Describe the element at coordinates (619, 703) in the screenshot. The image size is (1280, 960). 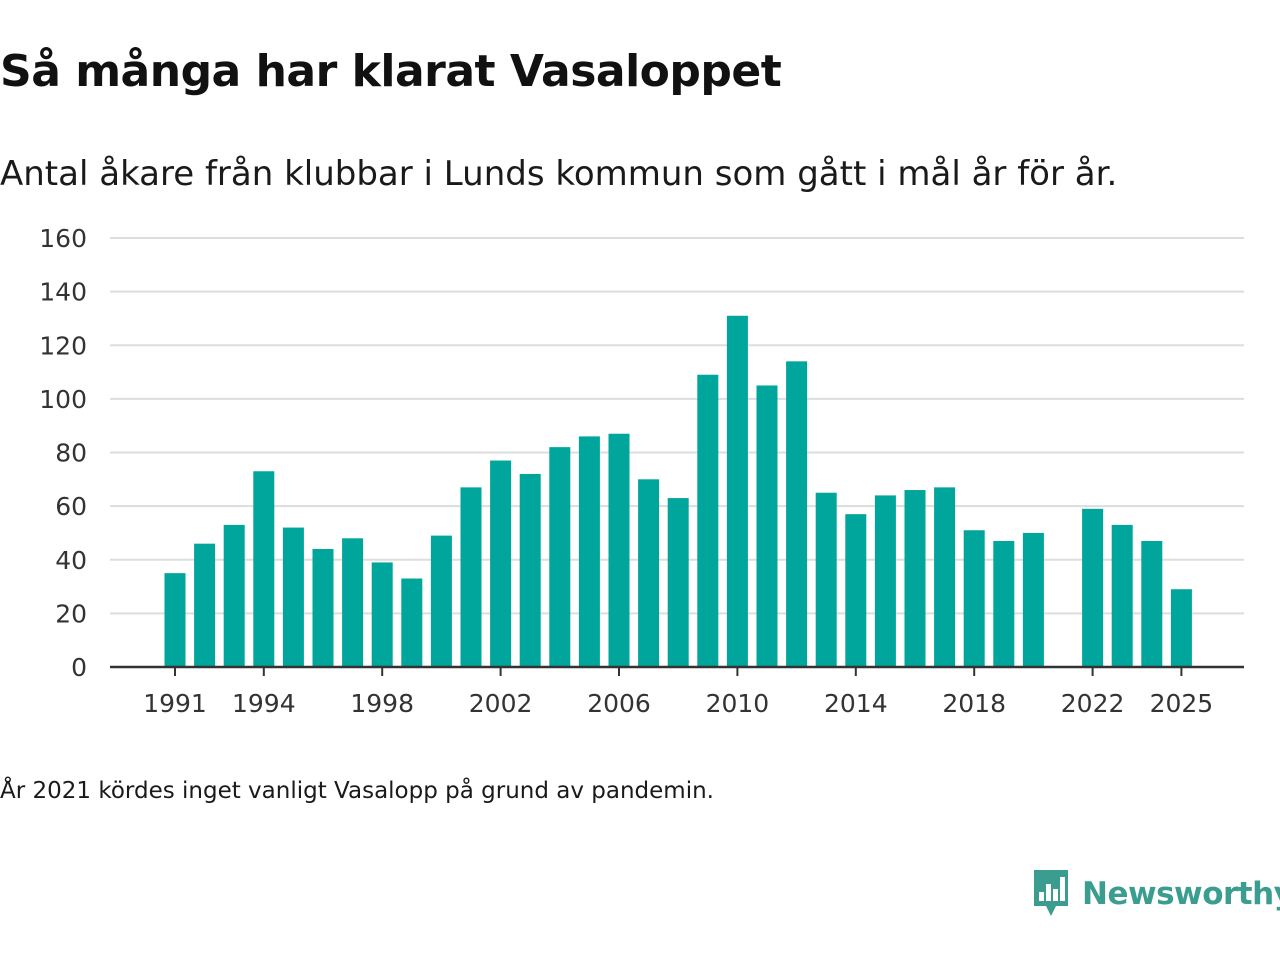
I see `x-tick-label: 2006` at that location.